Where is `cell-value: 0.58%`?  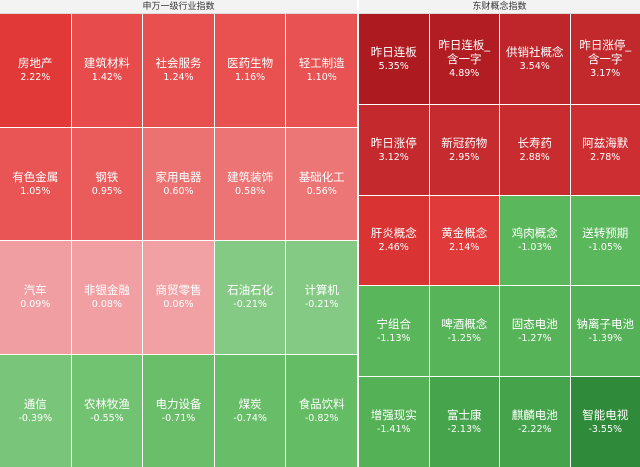
cell-value: 0.58% is located at coordinates (250, 191).